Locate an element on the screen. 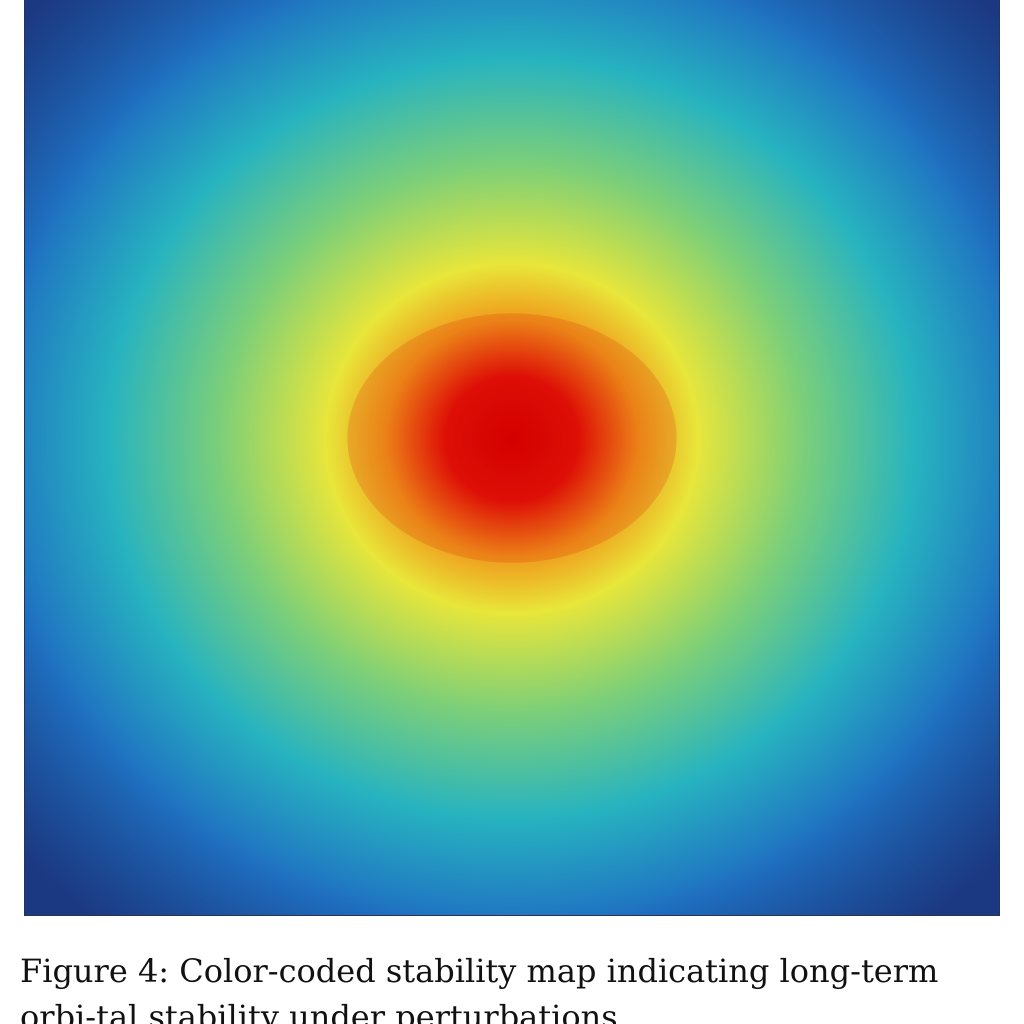 This screenshot has height=1024, width=1024. stability-peak-region is located at coordinates (512, 438).